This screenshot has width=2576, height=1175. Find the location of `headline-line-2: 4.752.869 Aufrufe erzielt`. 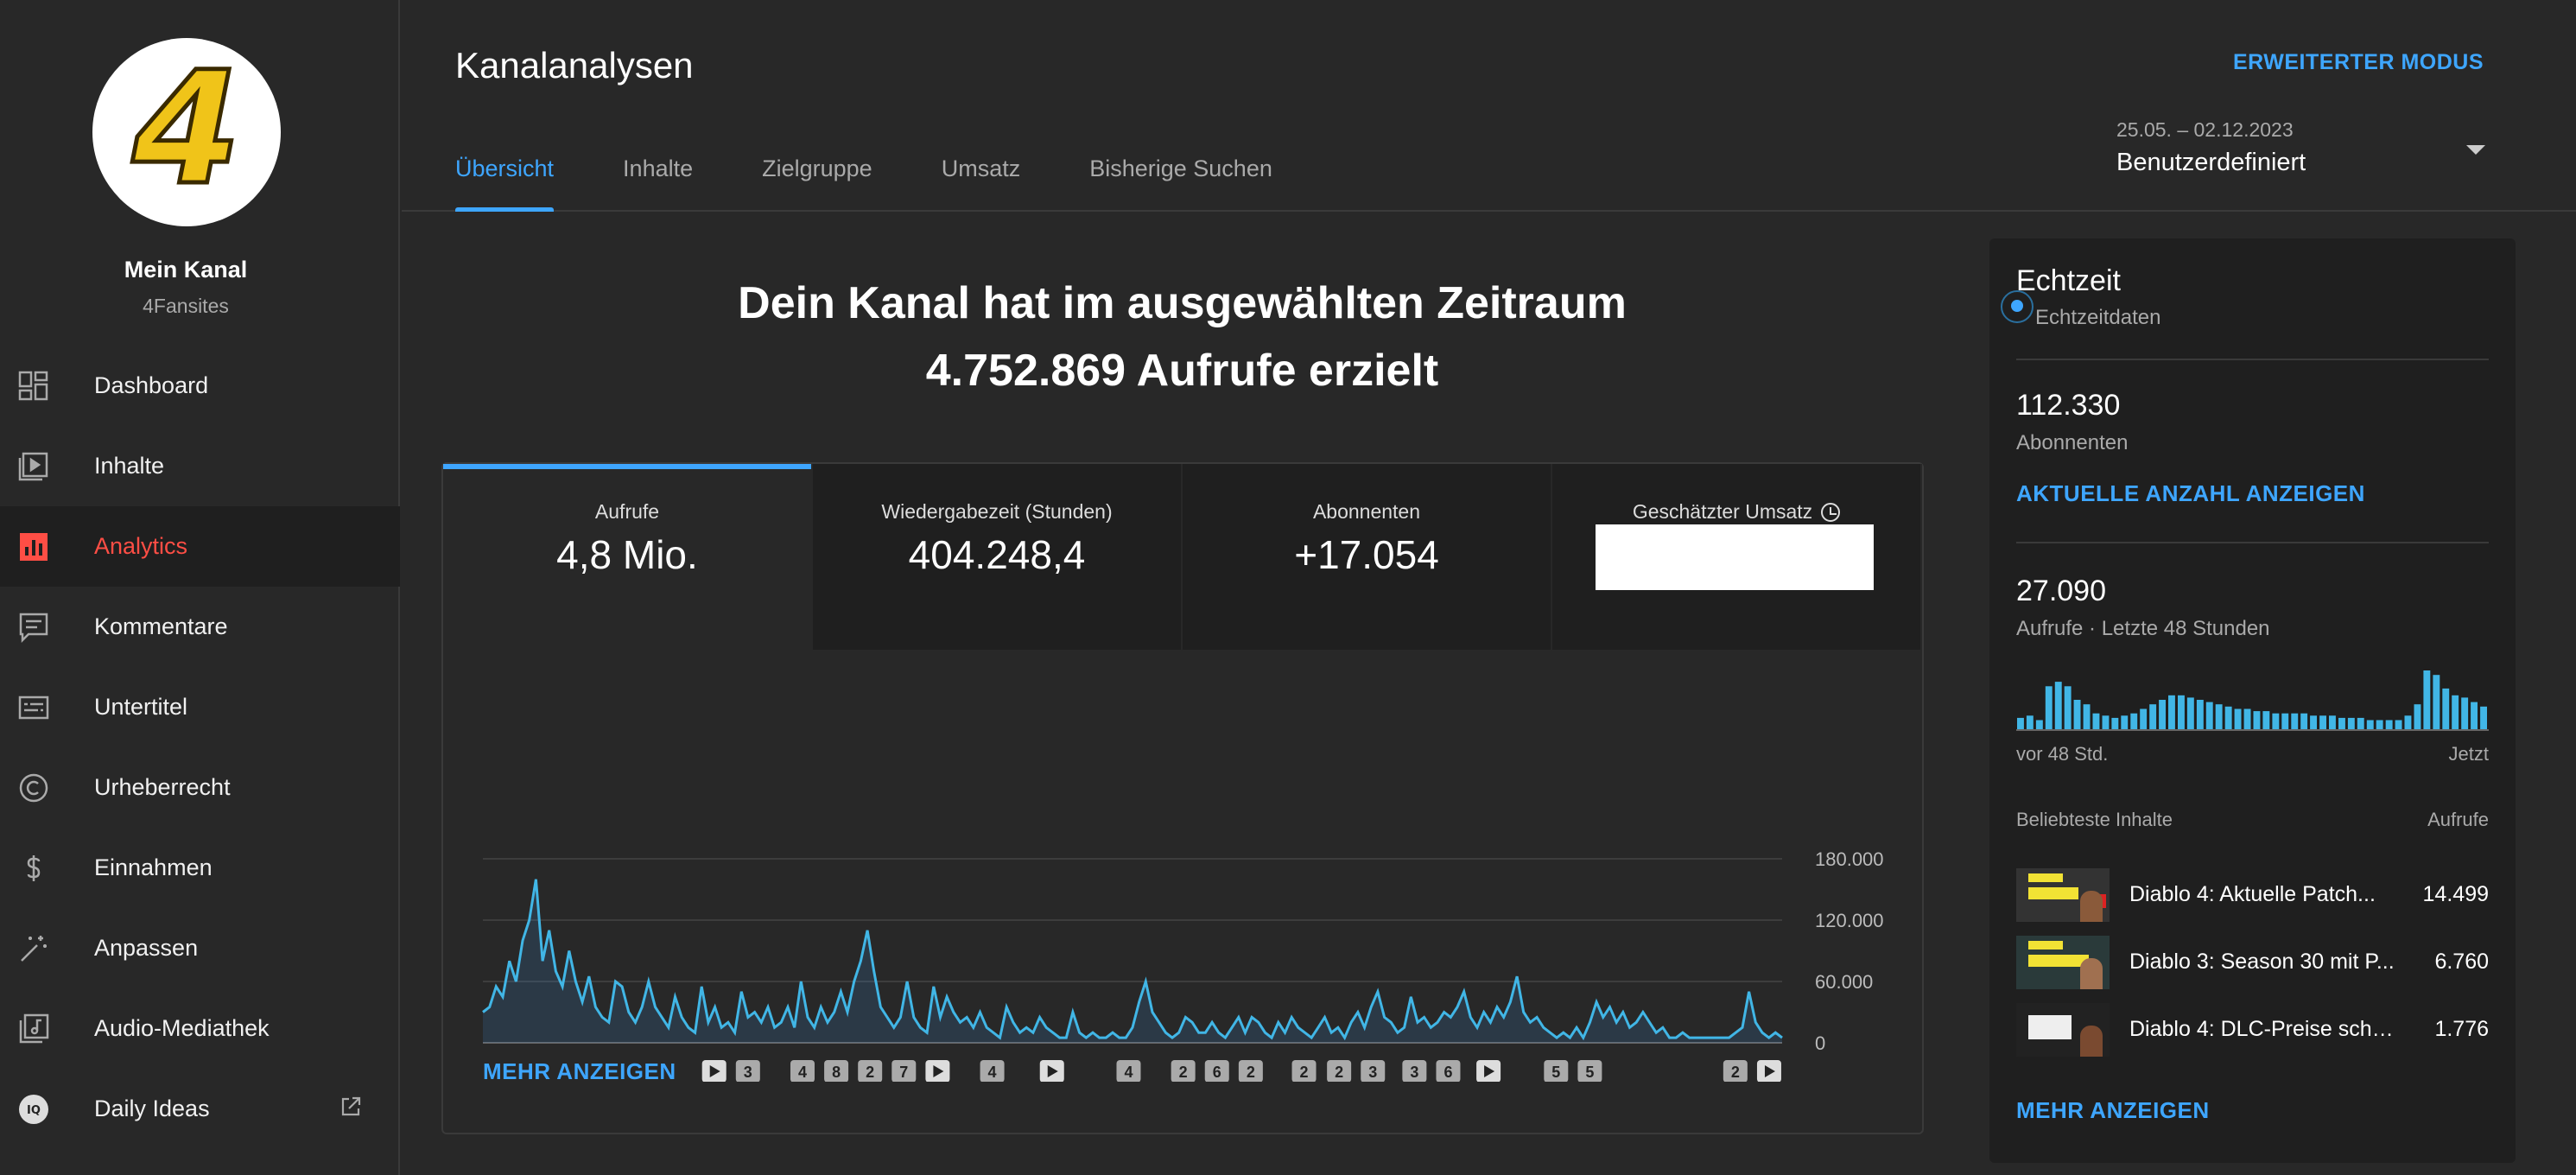

headline-line-2: 4.752.869 Aufrufe erzielt is located at coordinates (1182, 371).